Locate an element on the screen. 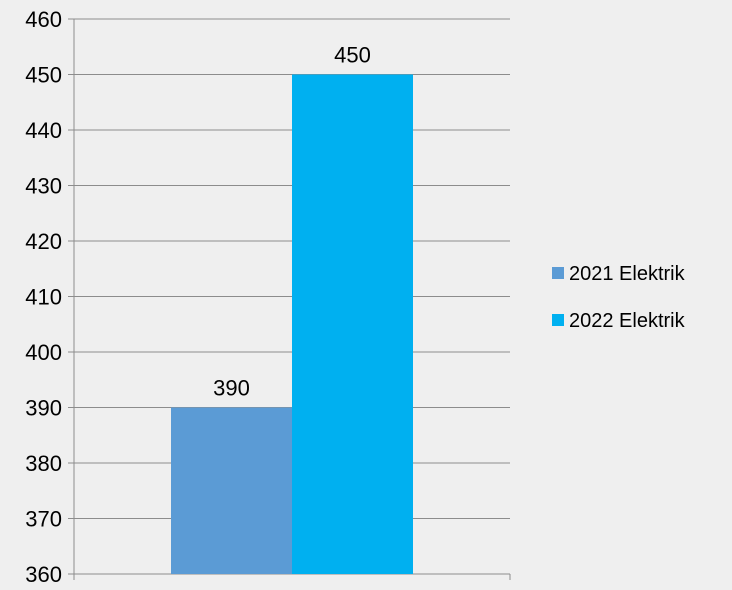  y-tick-label: 380 is located at coordinates (43, 463).